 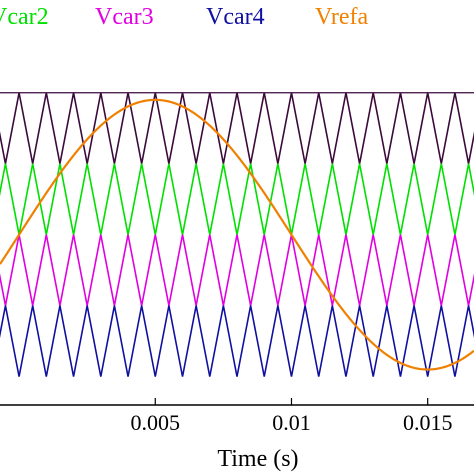 I want to click on legend-item-vcar3: Vcar3, so click(x=124, y=17).